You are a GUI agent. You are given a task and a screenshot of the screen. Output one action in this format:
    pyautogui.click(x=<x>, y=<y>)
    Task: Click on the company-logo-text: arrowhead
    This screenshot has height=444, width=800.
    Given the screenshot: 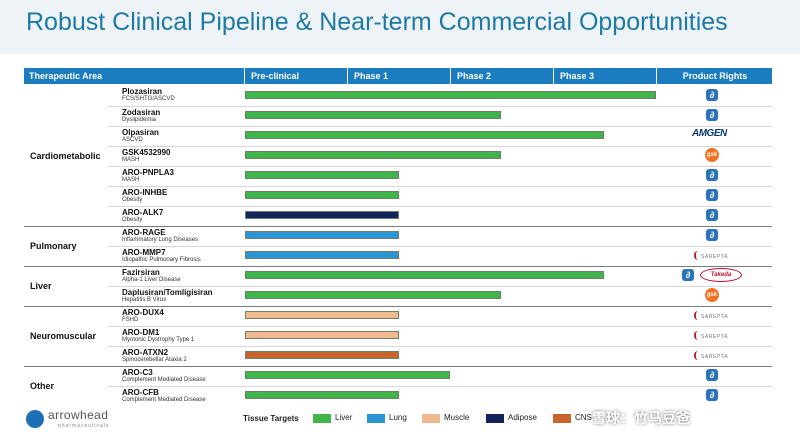 What is the action you would take?
    pyautogui.click(x=78, y=415)
    